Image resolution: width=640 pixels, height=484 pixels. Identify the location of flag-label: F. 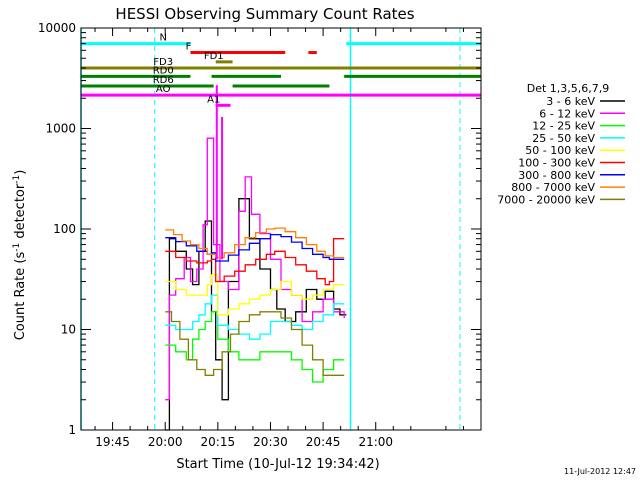
(189, 47).